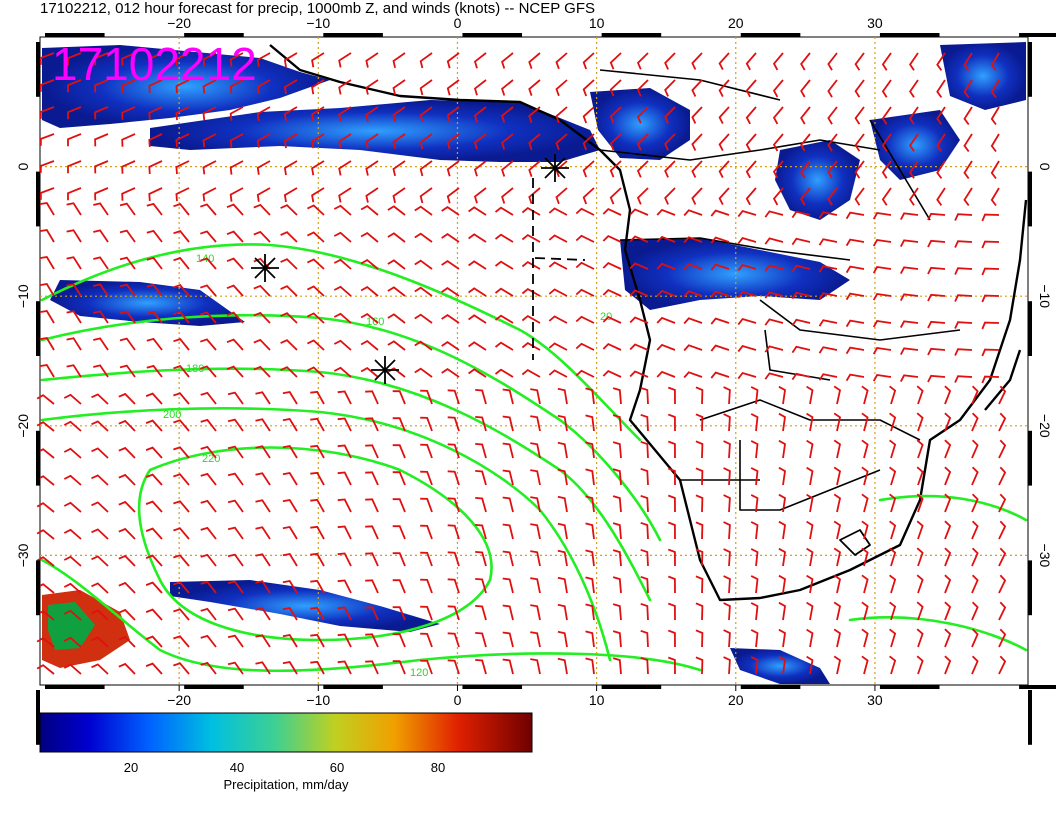 The height and width of the screenshot is (816, 1056). I want to click on contour-se, so click(938, 573).